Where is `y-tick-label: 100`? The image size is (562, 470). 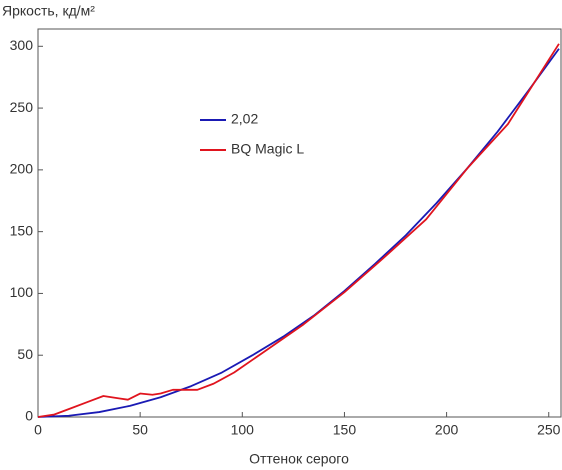 y-tick-label: 100 is located at coordinates (22, 292).